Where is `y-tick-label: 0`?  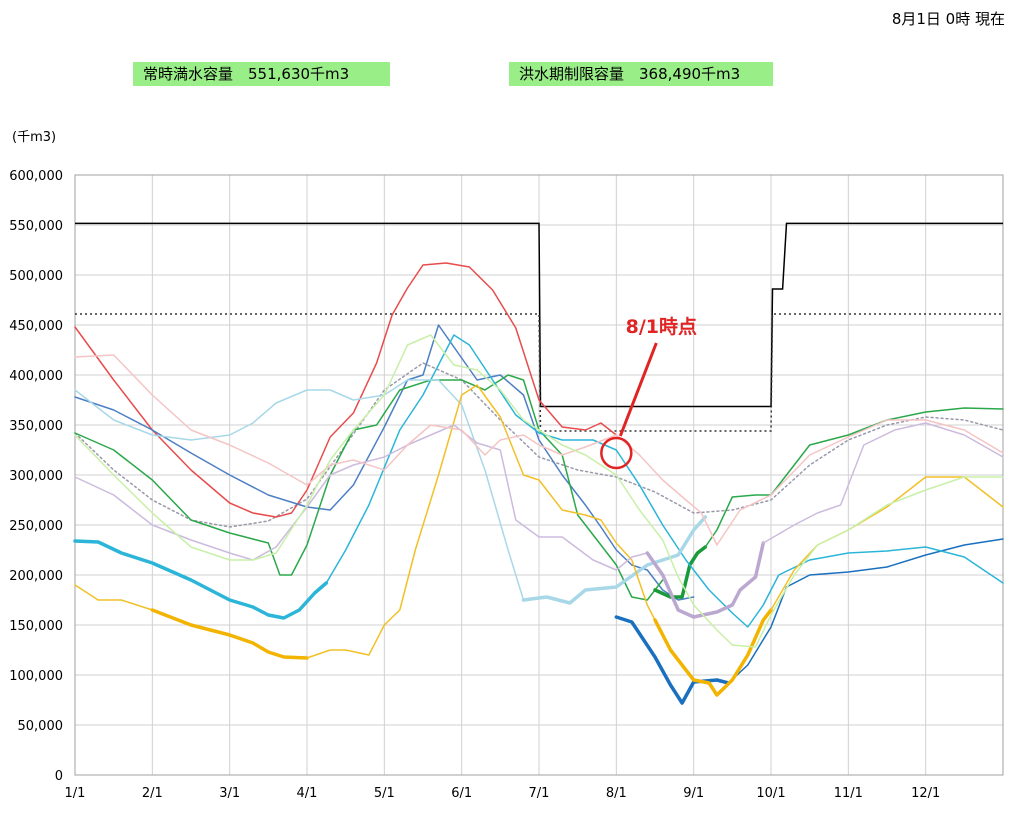
y-tick-label: 0 is located at coordinates (59, 776).